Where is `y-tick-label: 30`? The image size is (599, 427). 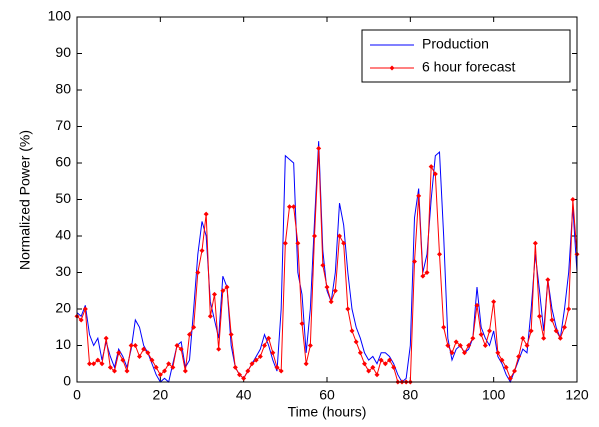
y-tick-label: 30 is located at coordinates (63, 271).